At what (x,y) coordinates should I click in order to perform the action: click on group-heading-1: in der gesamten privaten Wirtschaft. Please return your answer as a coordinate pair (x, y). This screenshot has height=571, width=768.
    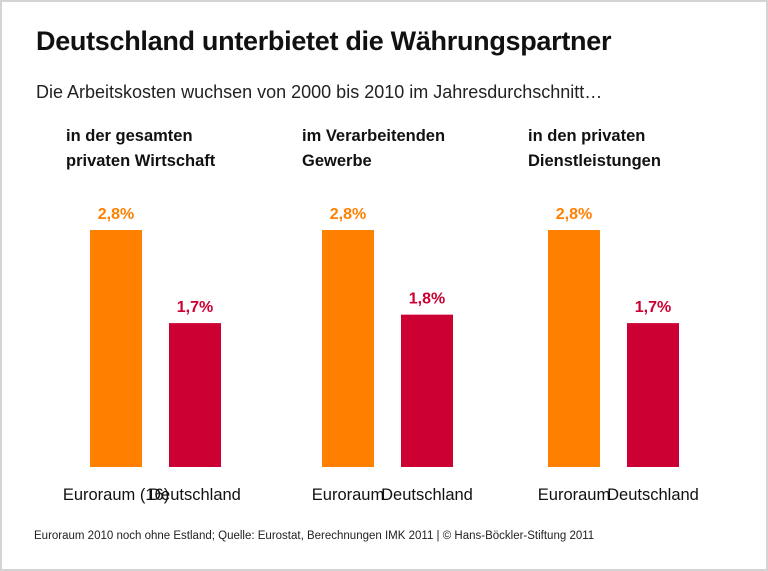
    Looking at the image, I should click on (140, 149).